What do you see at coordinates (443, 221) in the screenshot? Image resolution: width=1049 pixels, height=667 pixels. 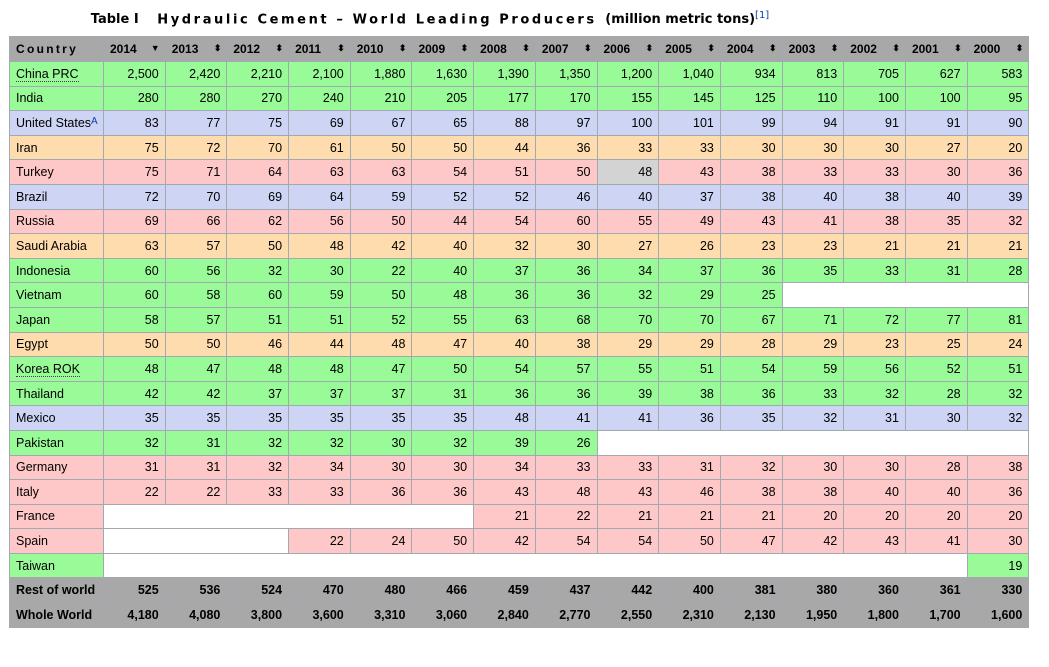 I see `value-cell: 44` at bounding box center [443, 221].